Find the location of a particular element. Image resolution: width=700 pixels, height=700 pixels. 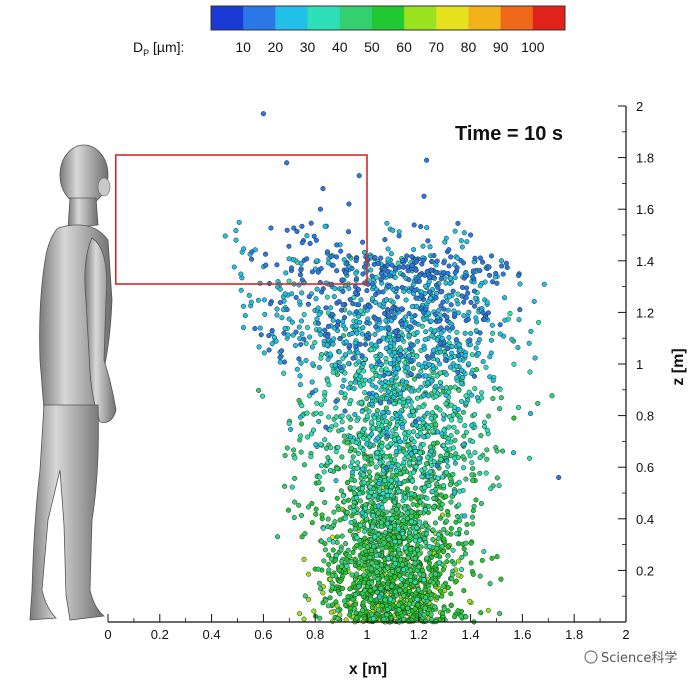

colorbar-tick-label: 20 is located at coordinates (276, 47).